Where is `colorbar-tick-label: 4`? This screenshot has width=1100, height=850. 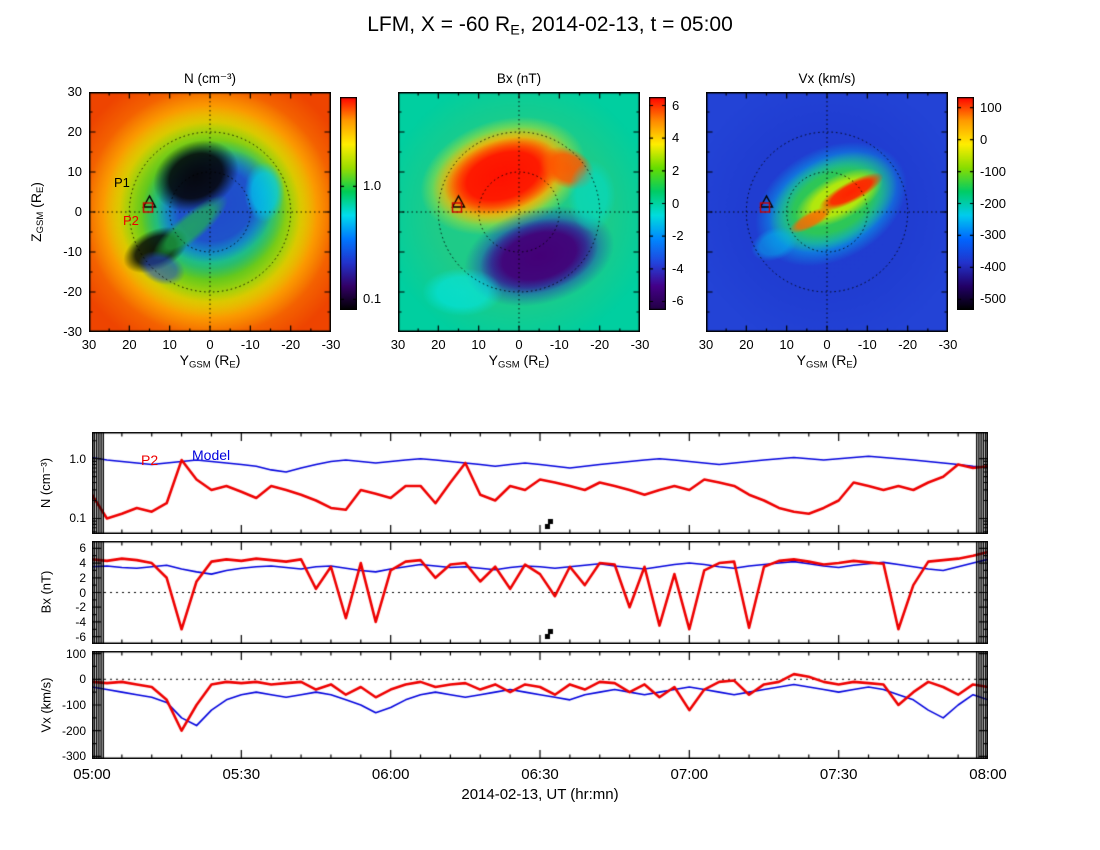 colorbar-tick-label: 4 is located at coordinates (676, 138).